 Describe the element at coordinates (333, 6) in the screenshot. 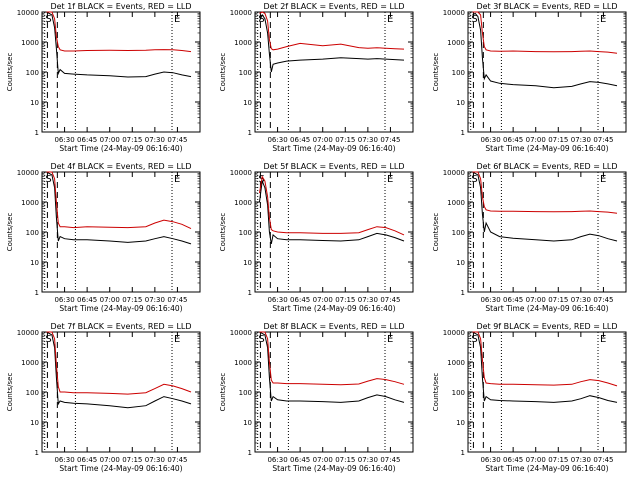

I see `panel-title: Det 2f BLACK = Events, RED = LLD` at that location.